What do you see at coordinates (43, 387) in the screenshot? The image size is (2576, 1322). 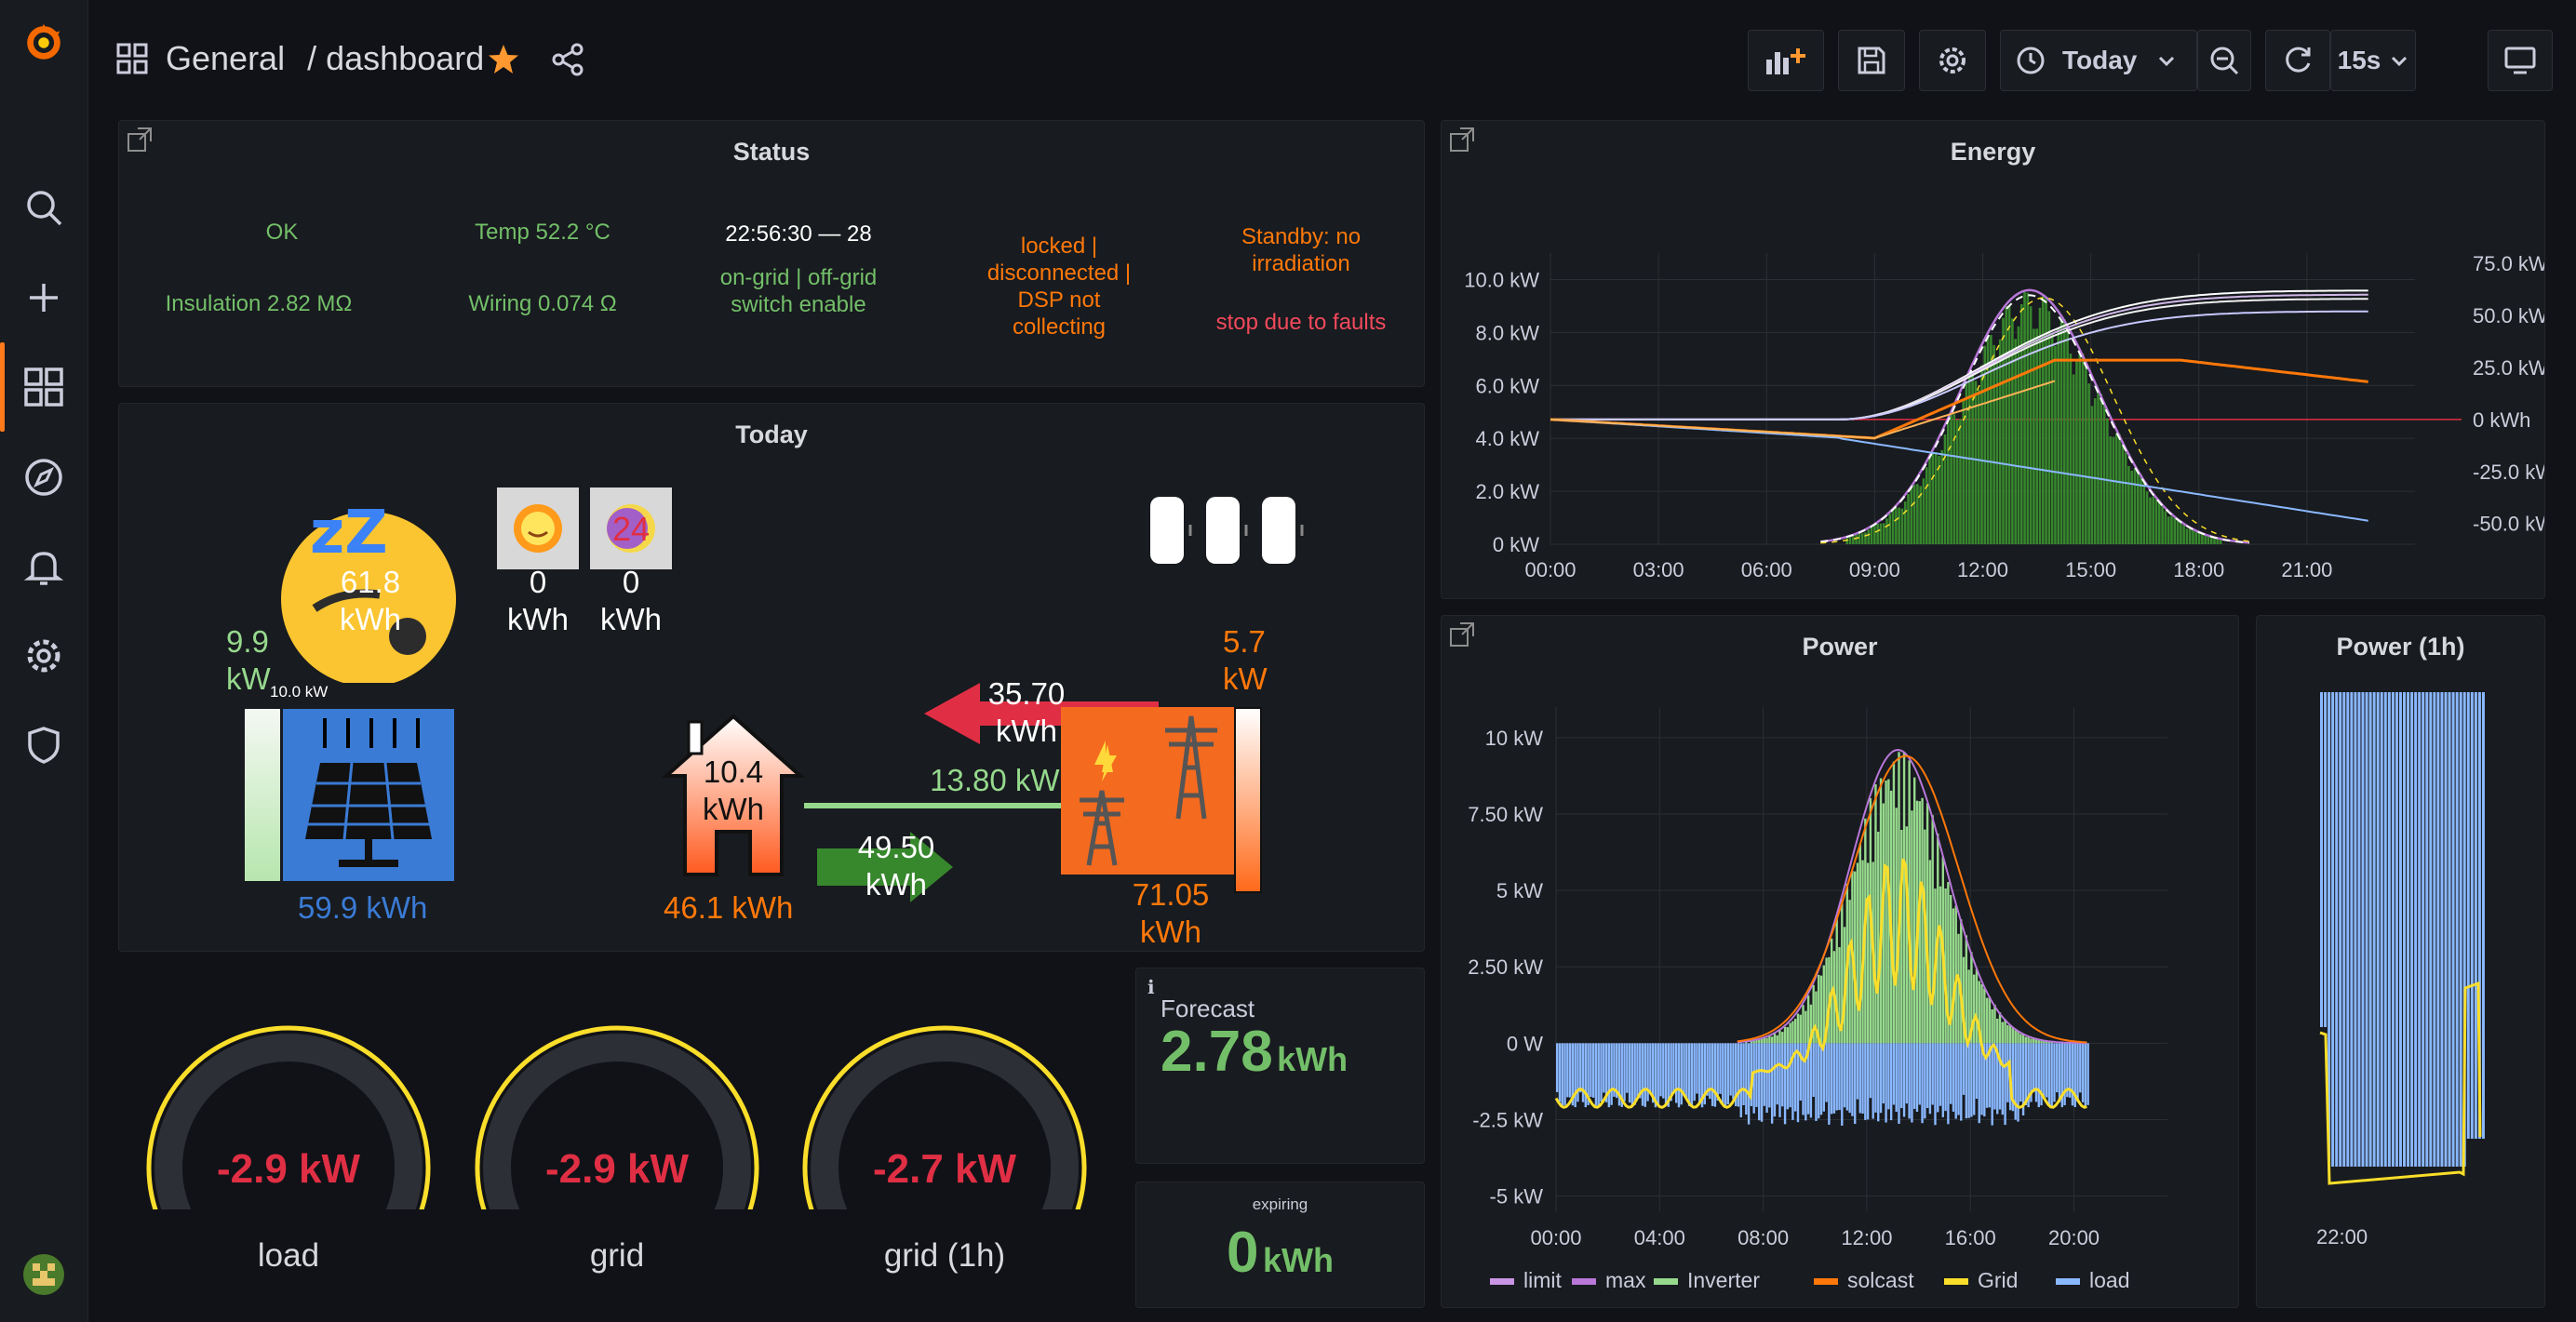 I see `dashboards-icon` at bounding box center [43, 387].